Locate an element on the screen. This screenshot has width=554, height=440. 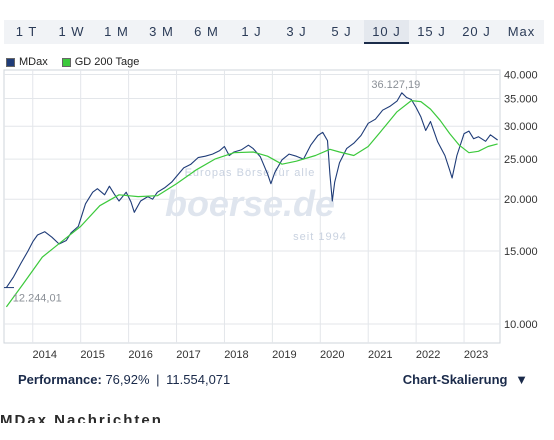
y-tick-label: 10.000 is located at coordinates (521, 325).